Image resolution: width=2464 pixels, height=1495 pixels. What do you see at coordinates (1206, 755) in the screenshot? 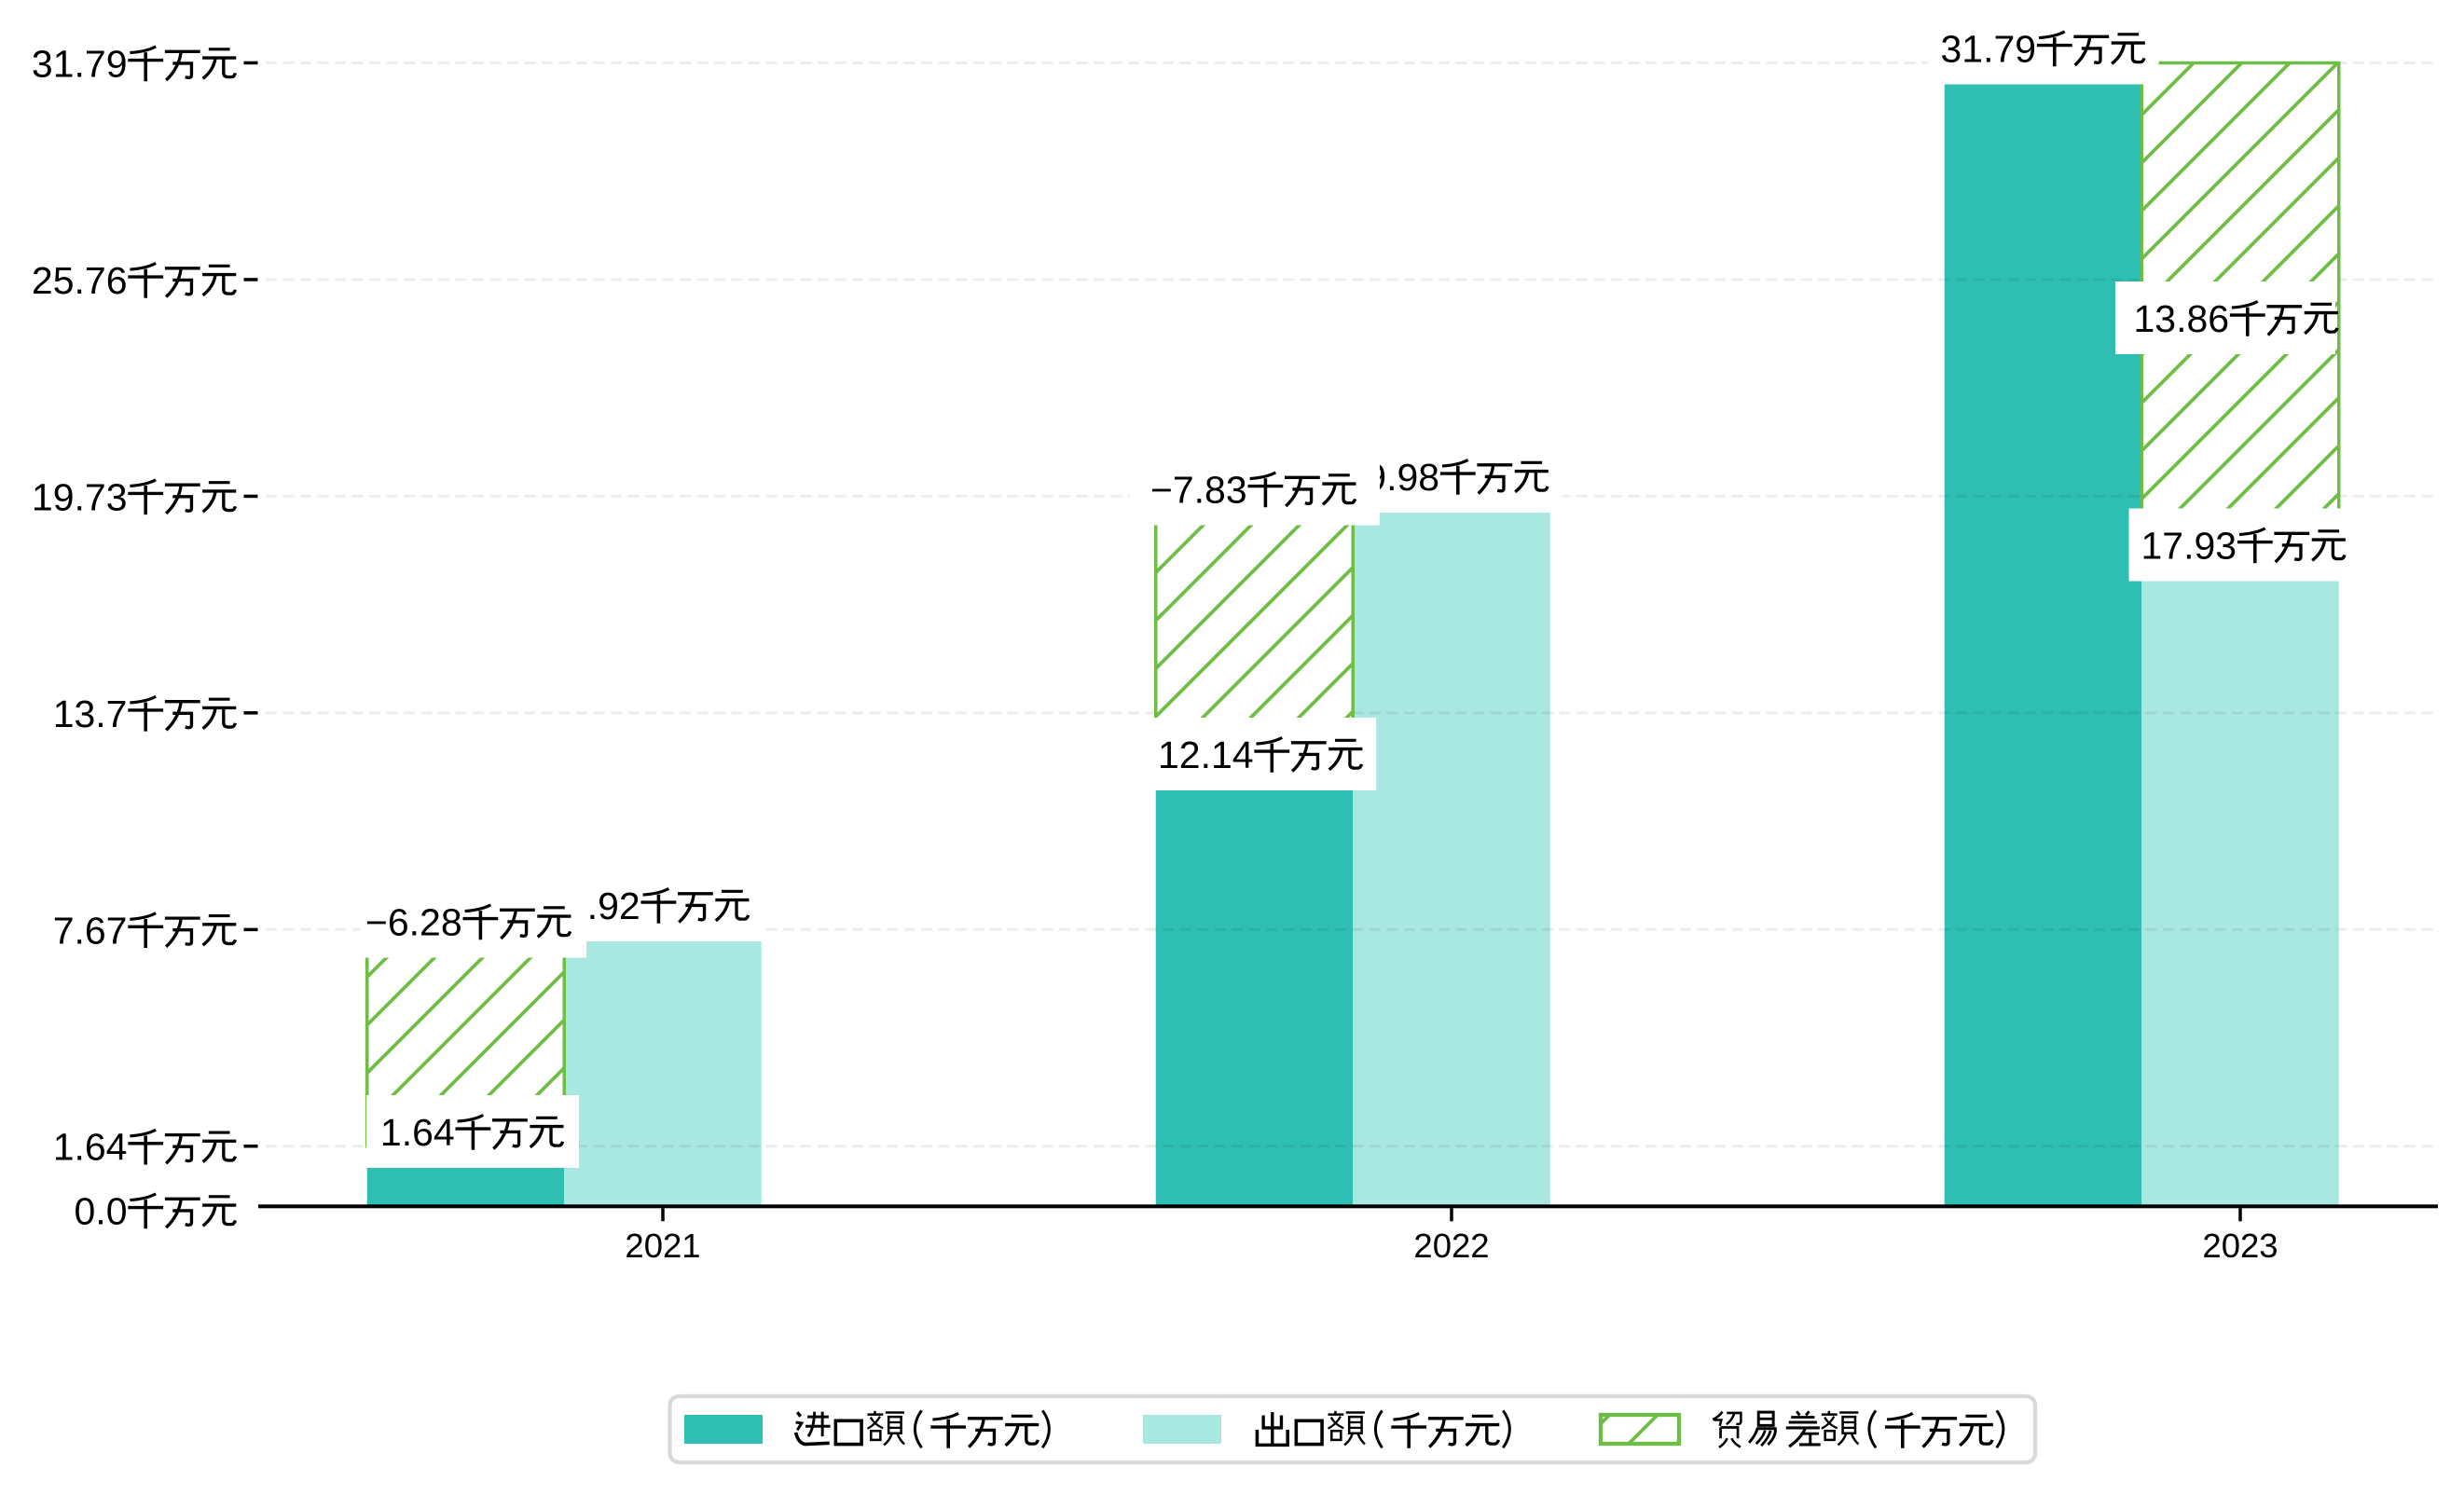
I see `svg-text: 12.14` at bounding box center [1206, 755].